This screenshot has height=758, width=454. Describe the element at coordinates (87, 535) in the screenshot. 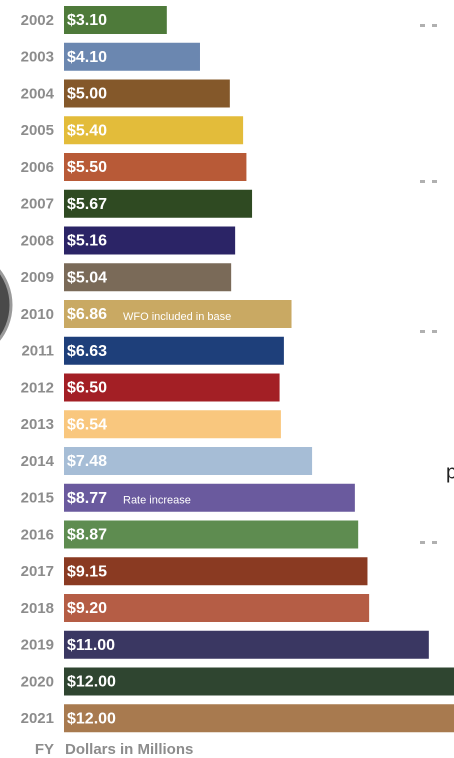

I see `value-label: $8.87` at that location.